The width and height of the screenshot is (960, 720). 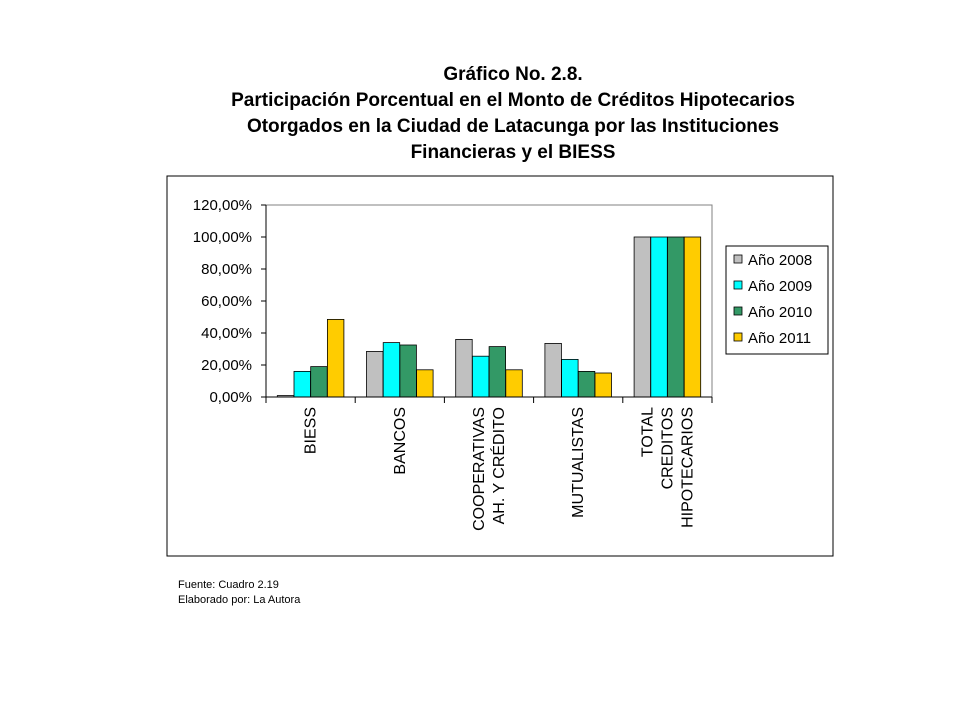 I want to click on y-tick-label: 60,00%, so click(x=226, y=301).